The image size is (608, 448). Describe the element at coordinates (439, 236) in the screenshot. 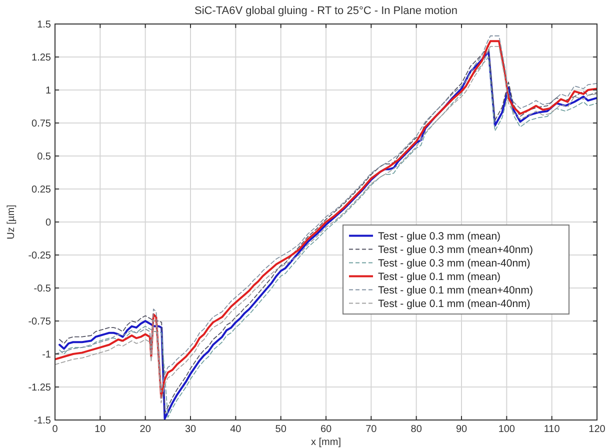

I see `legend-label: Test - glue 0.3 mm (mean)` at that location.